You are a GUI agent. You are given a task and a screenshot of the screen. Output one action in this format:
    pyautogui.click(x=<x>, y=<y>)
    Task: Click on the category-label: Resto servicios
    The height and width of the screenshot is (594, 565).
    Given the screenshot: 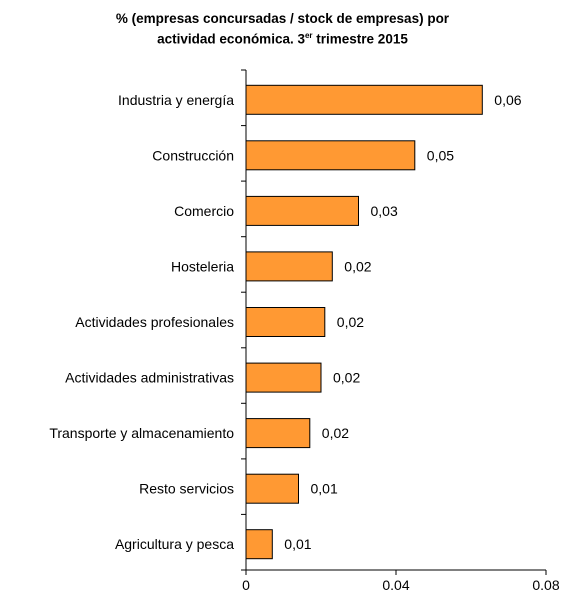 What is the action you would take?
    pyautogui.click(x=186, y=489)
    